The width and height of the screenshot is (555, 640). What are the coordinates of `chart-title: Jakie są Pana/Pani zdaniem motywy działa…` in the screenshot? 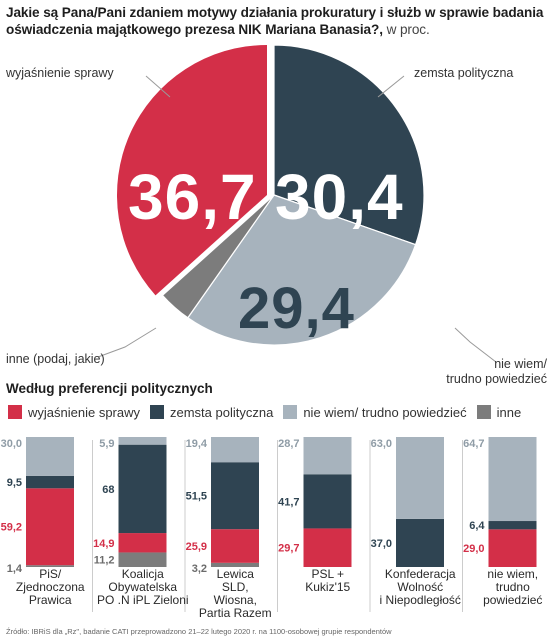 It's located at (278, 21).